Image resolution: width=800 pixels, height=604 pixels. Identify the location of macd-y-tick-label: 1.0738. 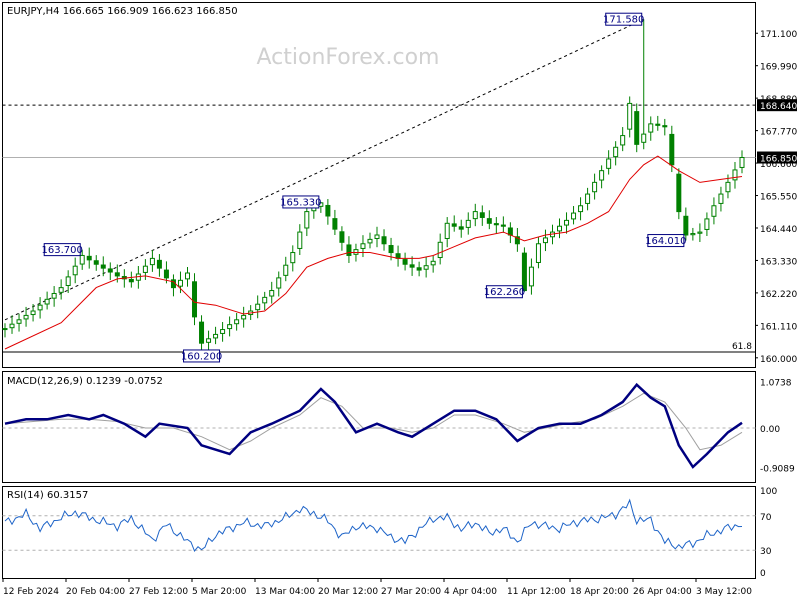
(776, 383).